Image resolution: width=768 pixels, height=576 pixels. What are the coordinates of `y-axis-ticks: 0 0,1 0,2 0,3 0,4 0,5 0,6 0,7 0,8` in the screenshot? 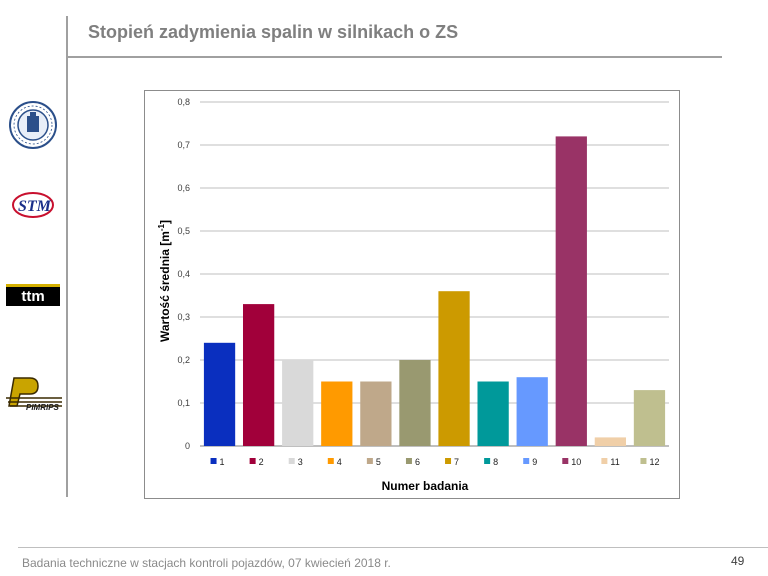 It's located at (183, 274).